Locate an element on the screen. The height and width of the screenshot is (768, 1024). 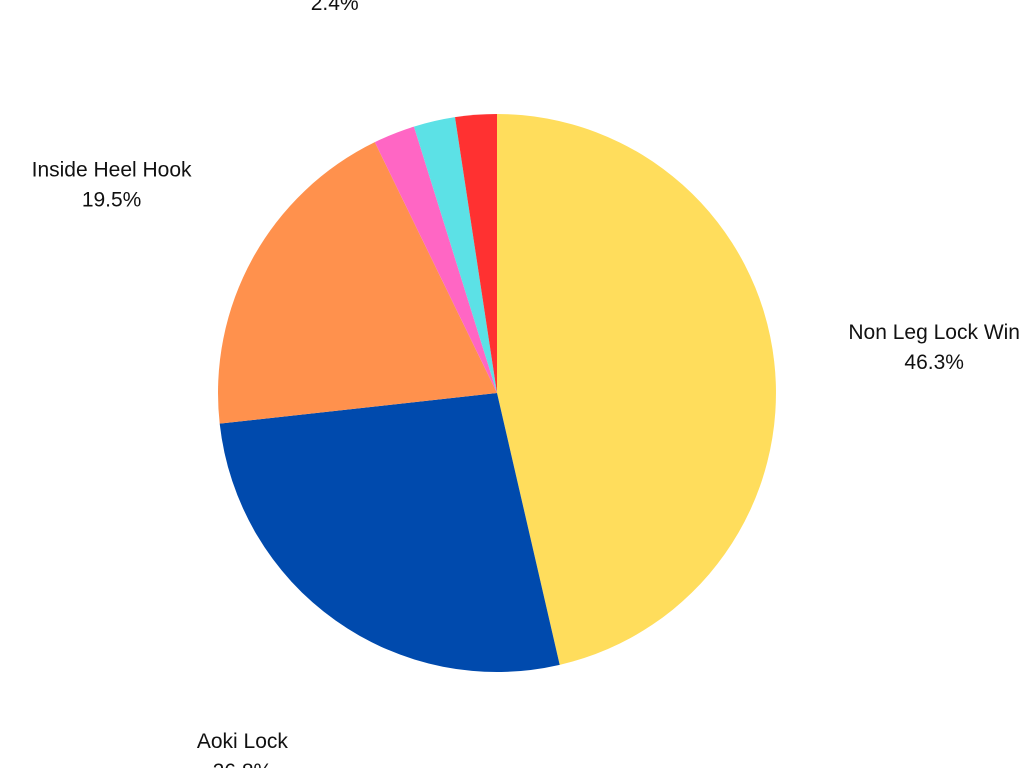
slice-label-value: 2.4% is located at coordinates (335, 7).